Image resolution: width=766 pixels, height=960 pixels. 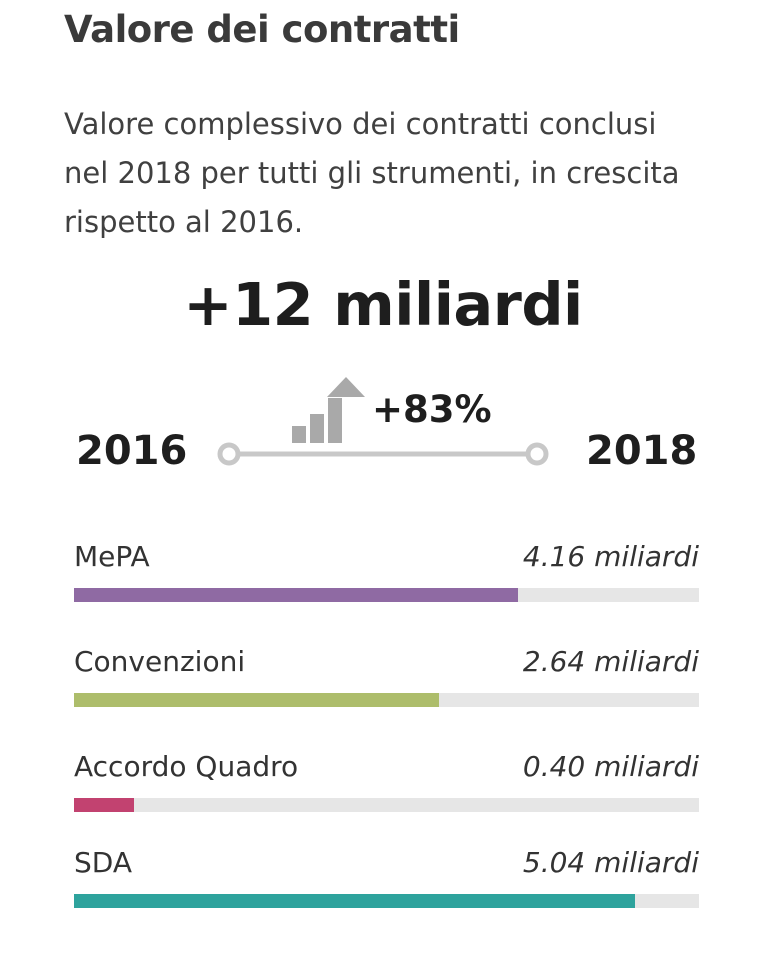 I want to click on start-year: 2016, so click(x=132, y=451).